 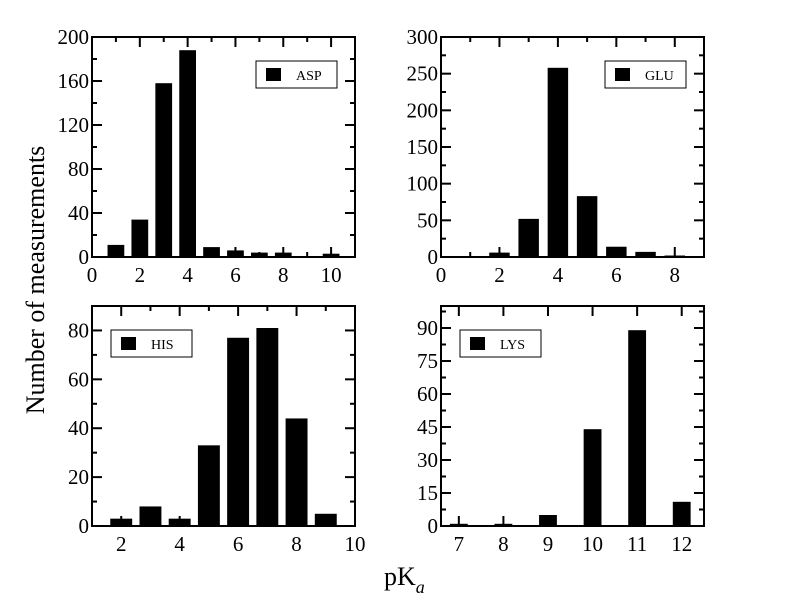 I want to click on y-tick-label-asp-120: 120, so click(x=74, y=125).